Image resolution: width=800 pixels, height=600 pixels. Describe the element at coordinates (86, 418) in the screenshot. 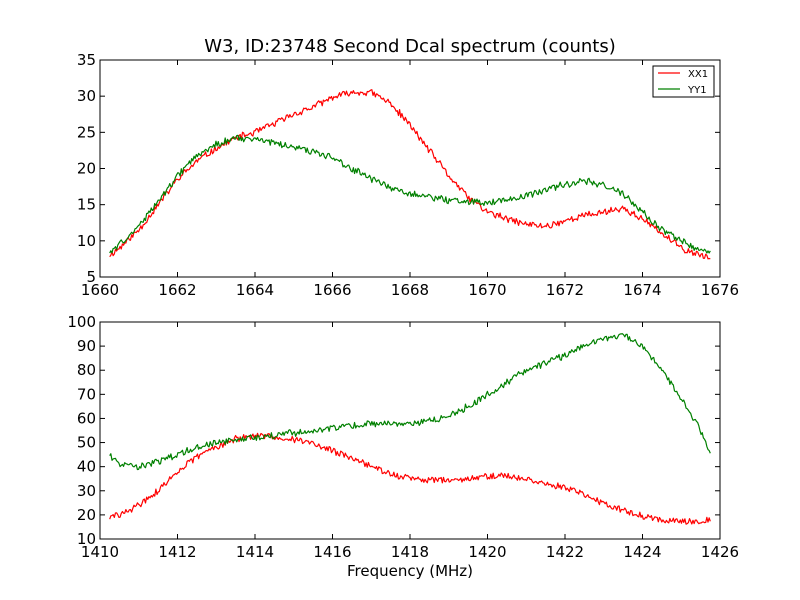

I see `y-tick-label: 60` at that location.